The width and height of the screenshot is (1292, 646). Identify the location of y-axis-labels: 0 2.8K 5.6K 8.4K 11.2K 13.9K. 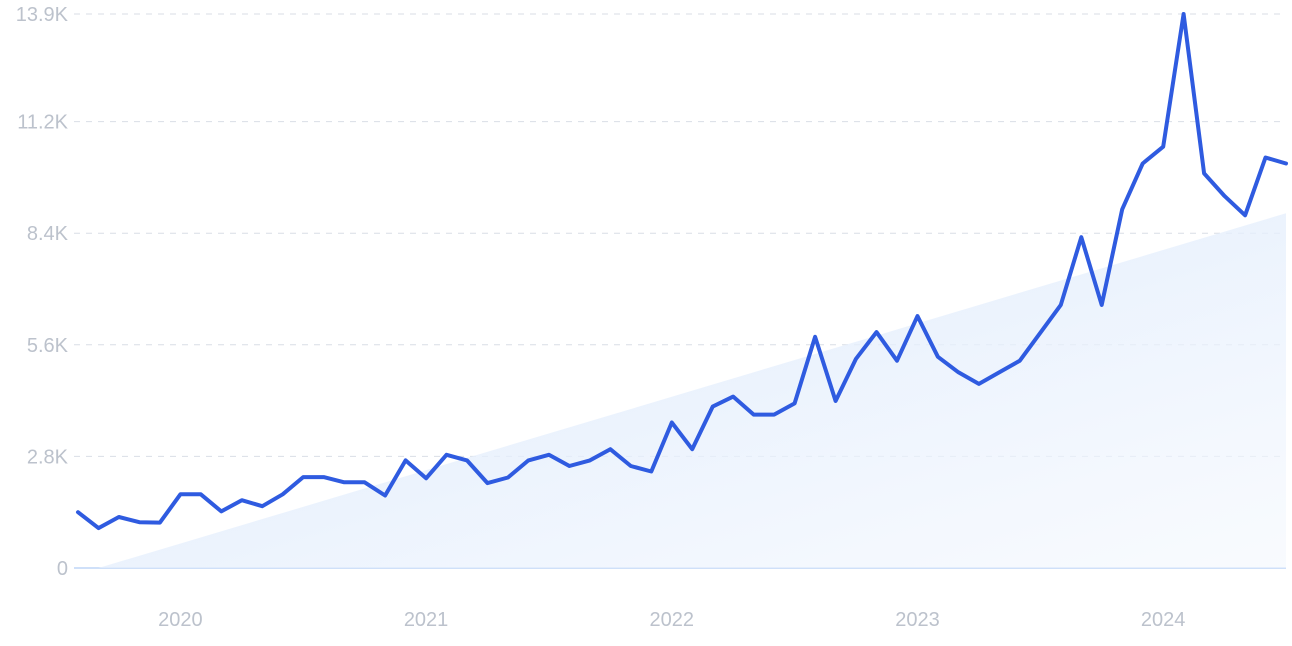
(42, 292).